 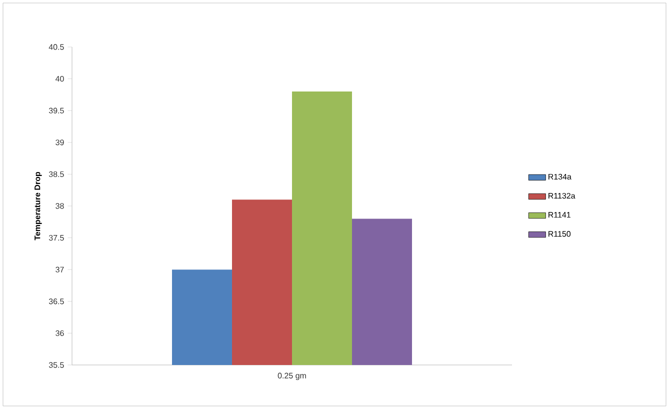 I want to click on x-tick-label: 0.25 gm, so click(x=292, y=376).